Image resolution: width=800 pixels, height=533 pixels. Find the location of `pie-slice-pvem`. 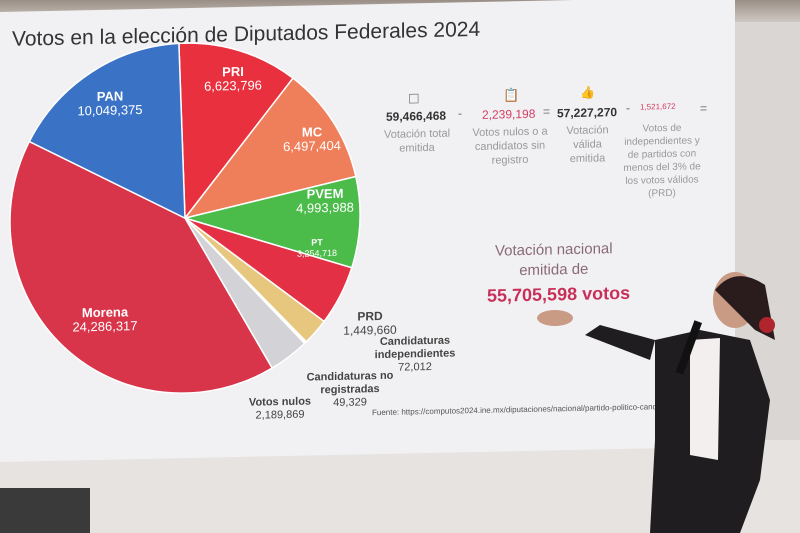

pie-slice-pvem is located at coordinates (271, 222).